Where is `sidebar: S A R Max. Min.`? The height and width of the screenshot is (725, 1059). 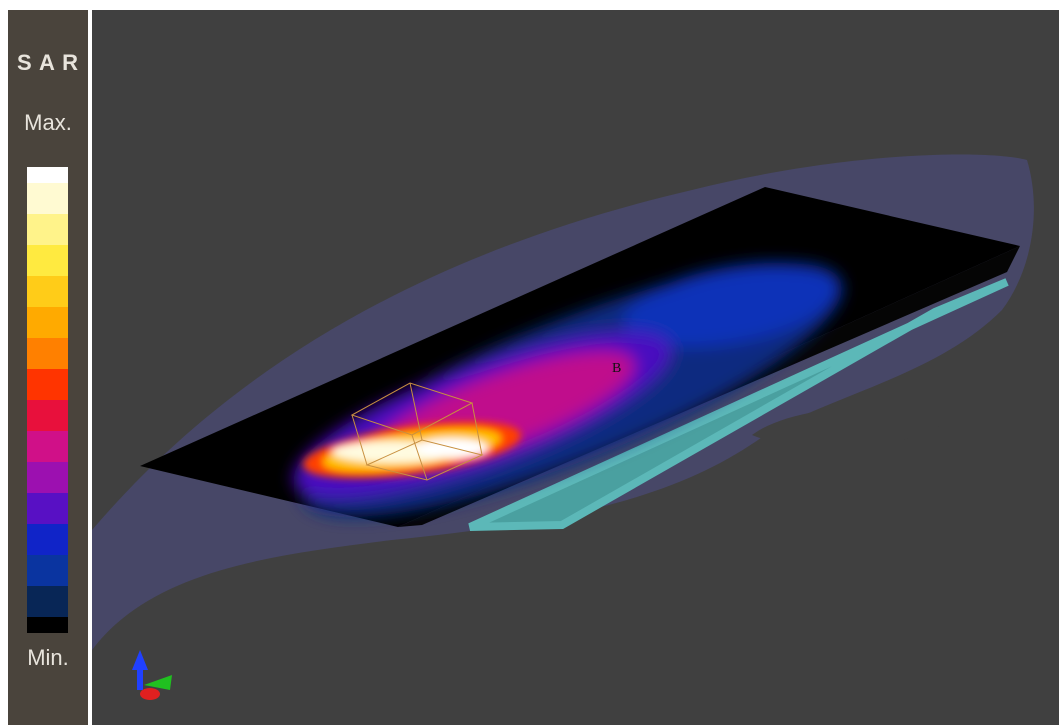 sidebar: S A R Max. Min. is located at coordinates (48, 367).